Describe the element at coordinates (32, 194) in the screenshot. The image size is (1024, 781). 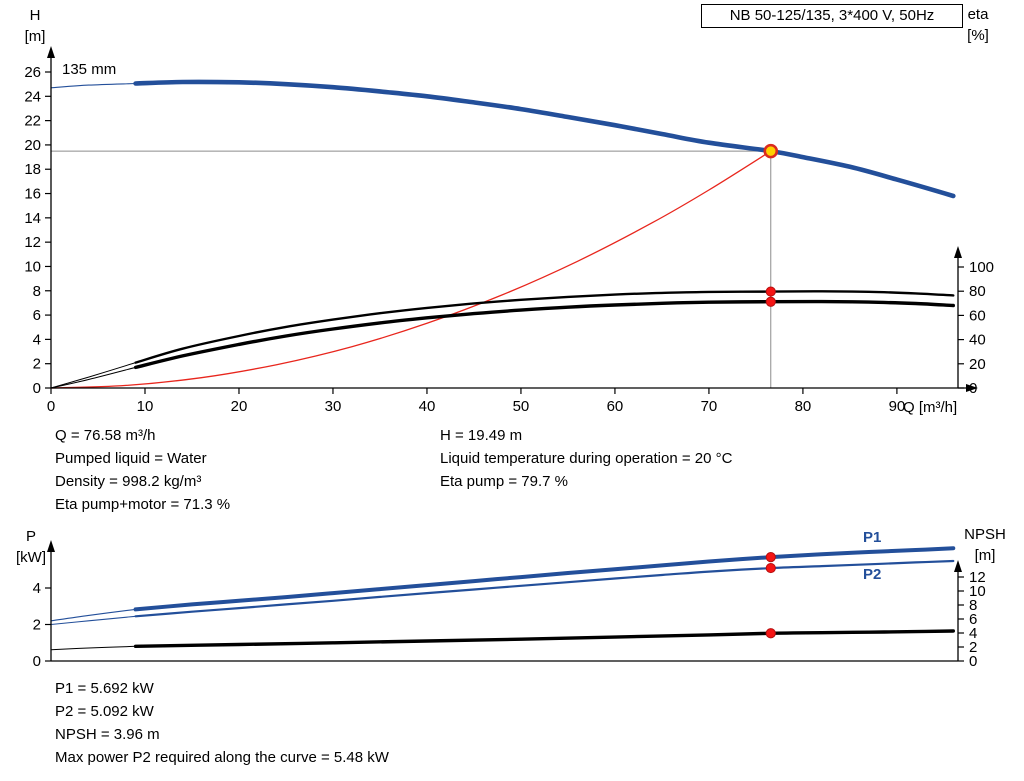
I see `svg-text: 16` at that location.